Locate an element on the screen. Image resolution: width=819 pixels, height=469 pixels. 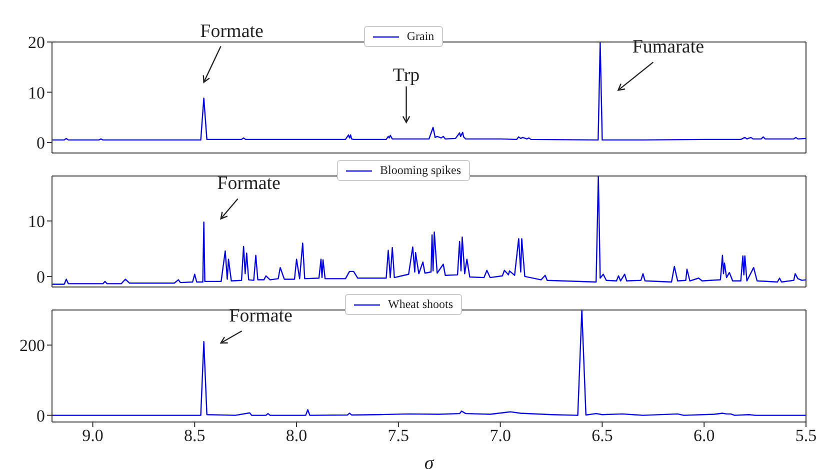
annotation: Trp is located at coordinates (406, 75).